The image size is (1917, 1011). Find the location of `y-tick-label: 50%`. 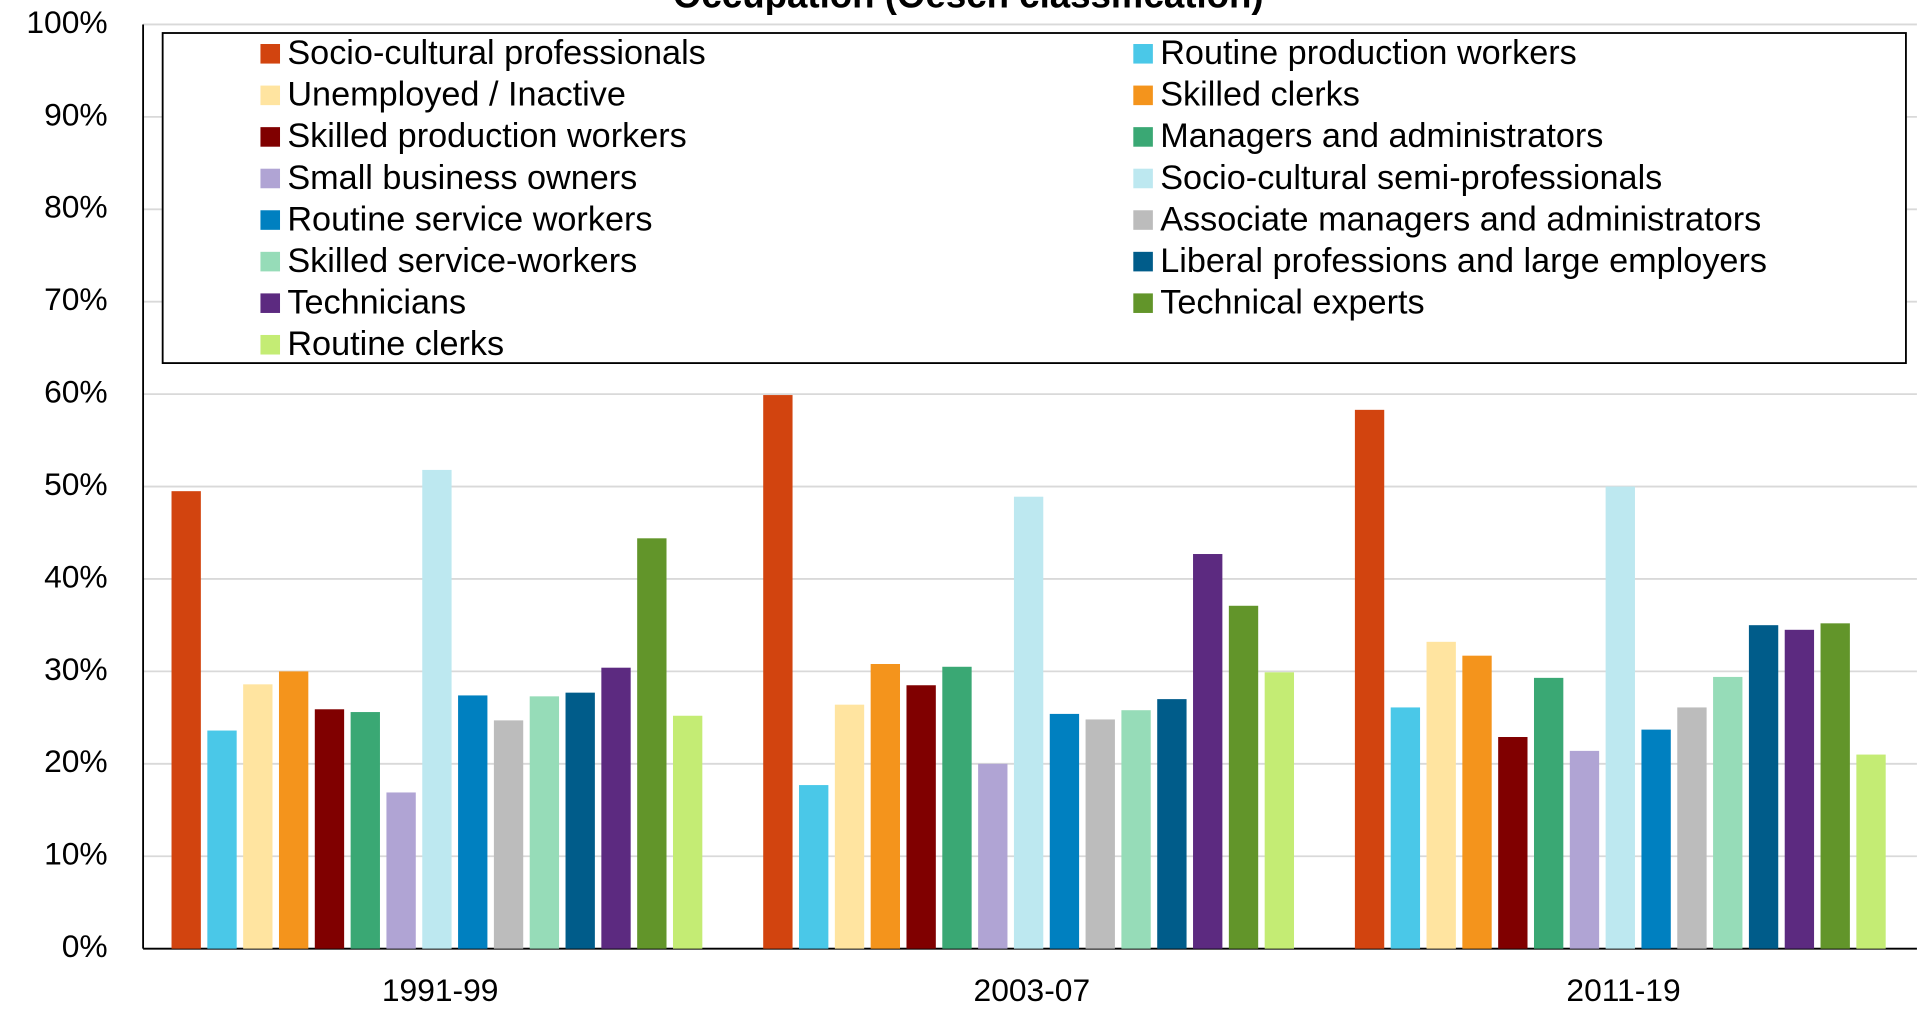

y-tick-label: 50% is located at coordinates (76, 484).